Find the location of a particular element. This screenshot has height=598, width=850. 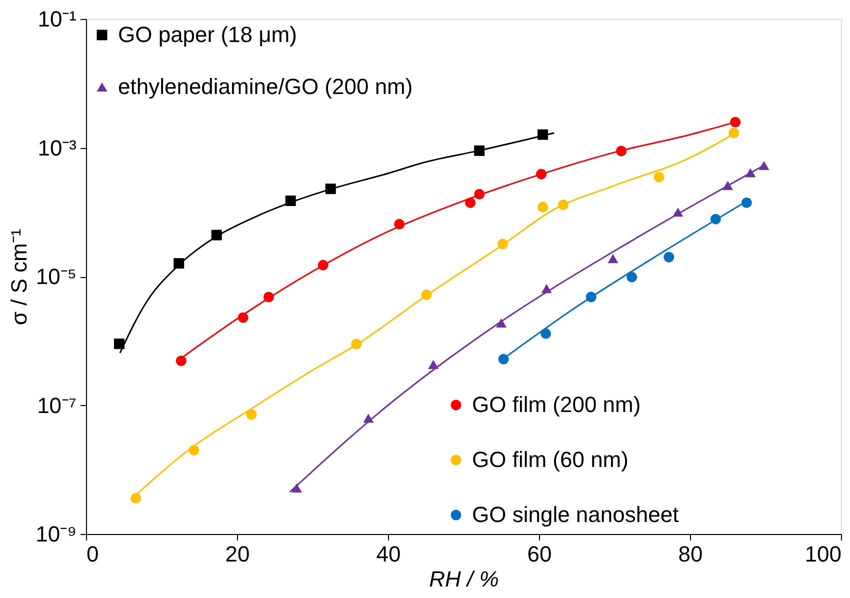

x-tick-label: 20 is located at coordinates (237, 554).